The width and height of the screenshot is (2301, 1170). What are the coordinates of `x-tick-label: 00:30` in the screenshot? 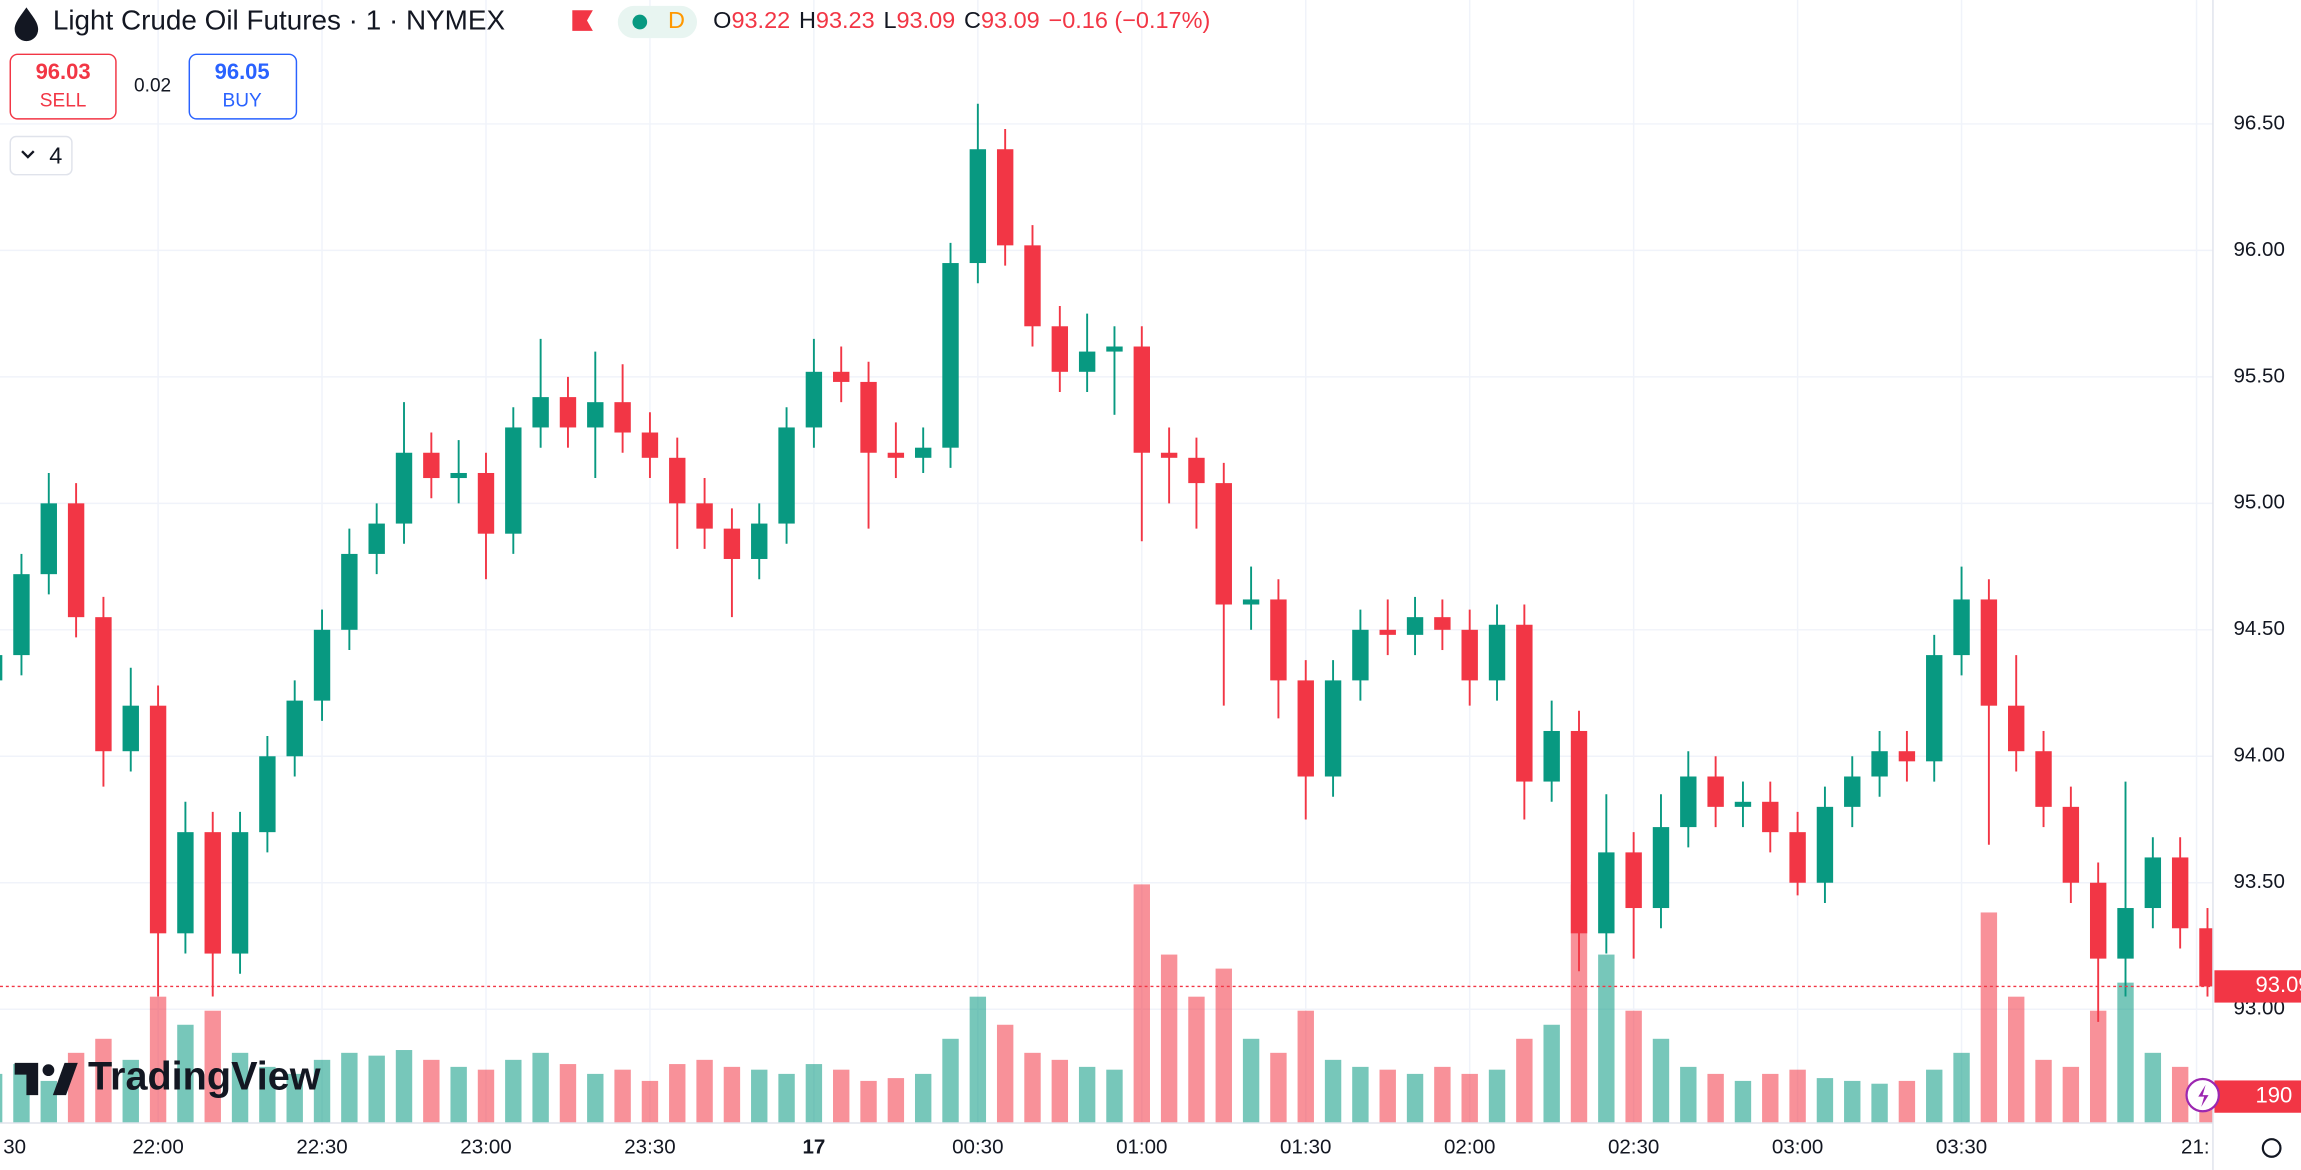 It's located at (977, 1146).